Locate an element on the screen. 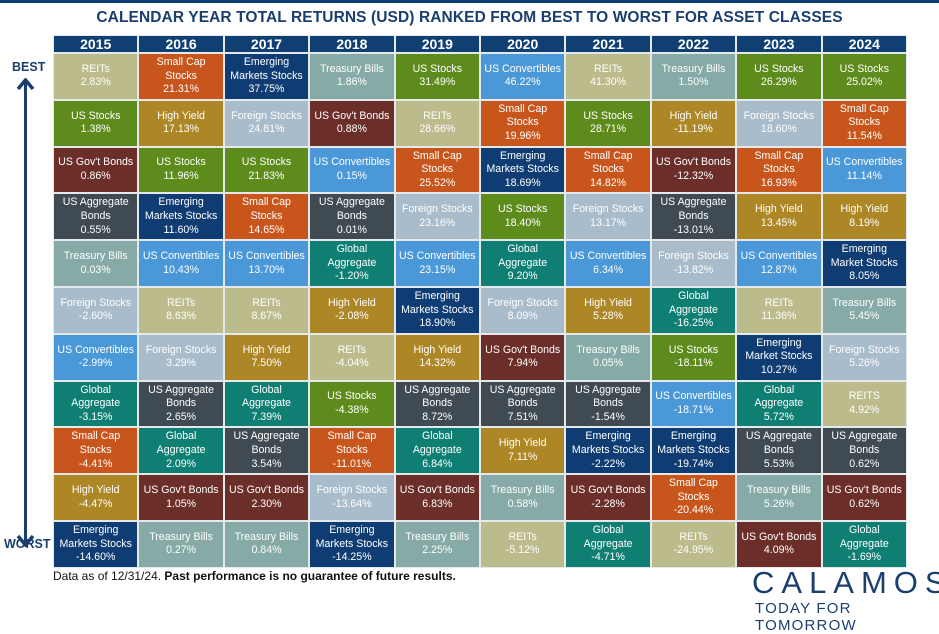 The width and height of the screenshot is (939, 634). return-cell: US Convertibles 6.34% is located at coordinates (608, 263).